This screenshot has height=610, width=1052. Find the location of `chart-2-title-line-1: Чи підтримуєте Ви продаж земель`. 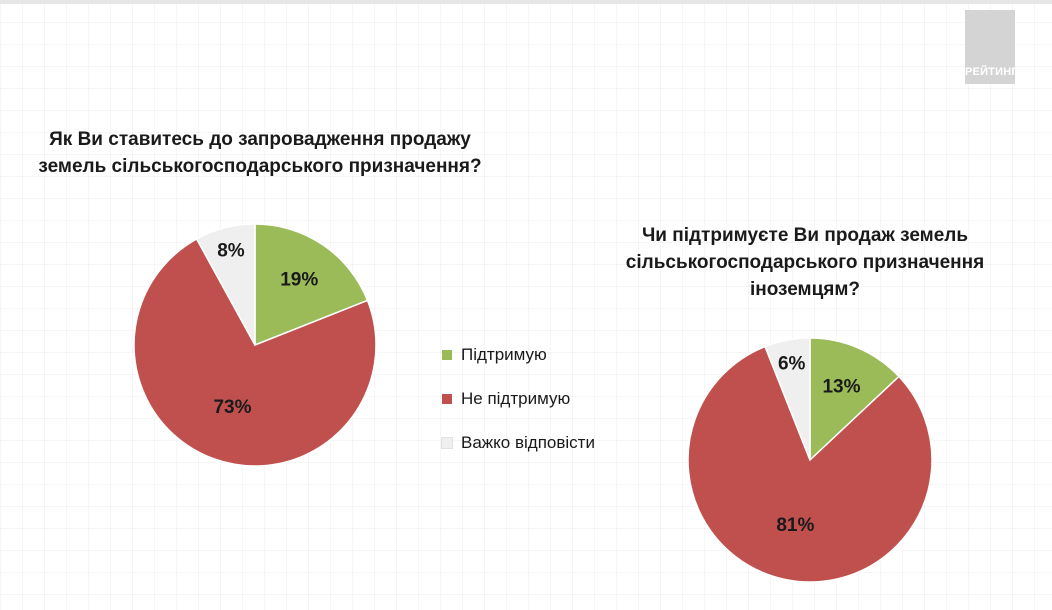

chart-2-title-line-1: Чи підтримуєте Ви продаж земель is located at coordinates (805, 235).